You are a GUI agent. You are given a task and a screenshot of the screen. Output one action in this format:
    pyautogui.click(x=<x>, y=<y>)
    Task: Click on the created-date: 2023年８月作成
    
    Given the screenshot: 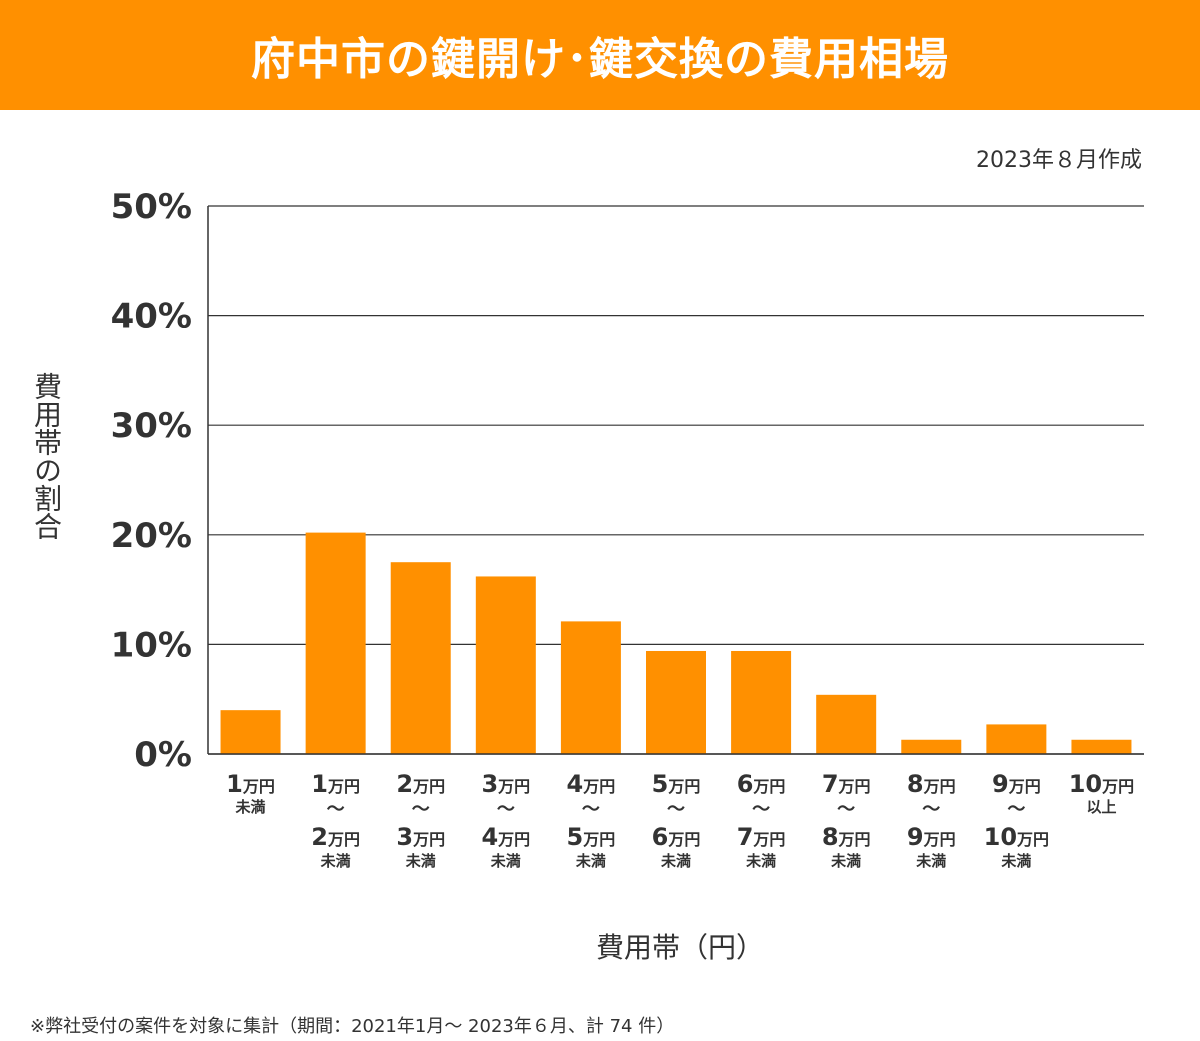 What is the action you would take?
    pyautogui.click(x=1059, y=160)
    